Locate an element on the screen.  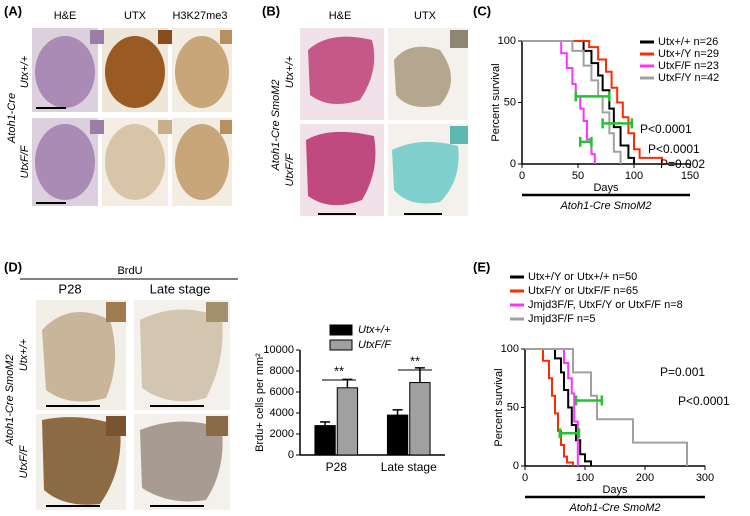
genotype-label: Atoh1-Cre is located at coordinates (12, 118).